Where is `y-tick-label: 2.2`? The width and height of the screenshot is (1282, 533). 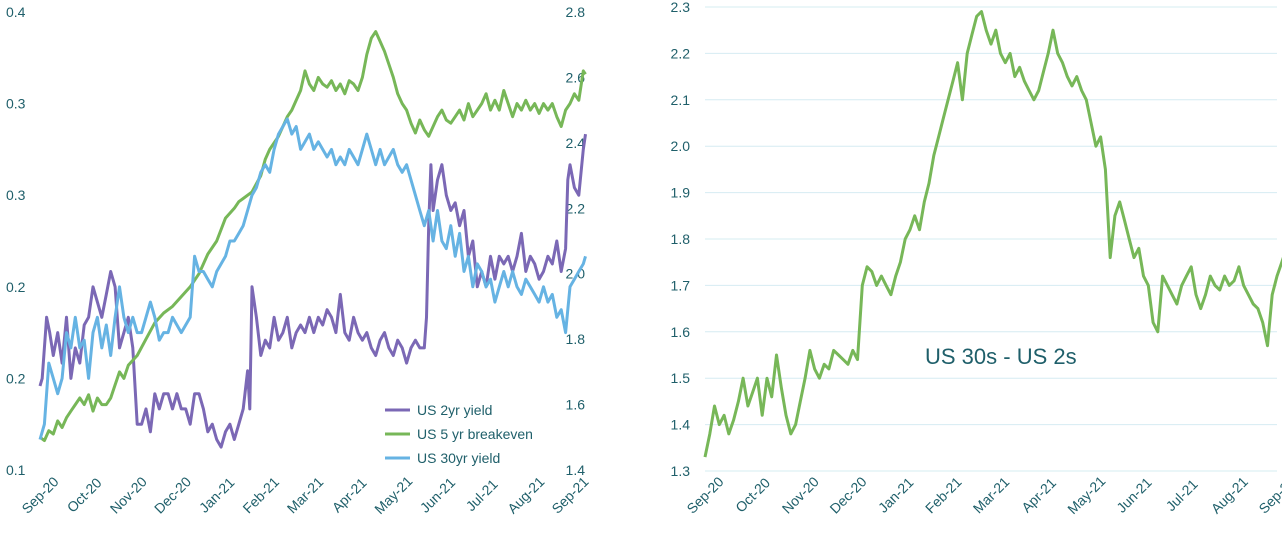 y-tick-label: 2.2 is located at coordinates (681, 53).